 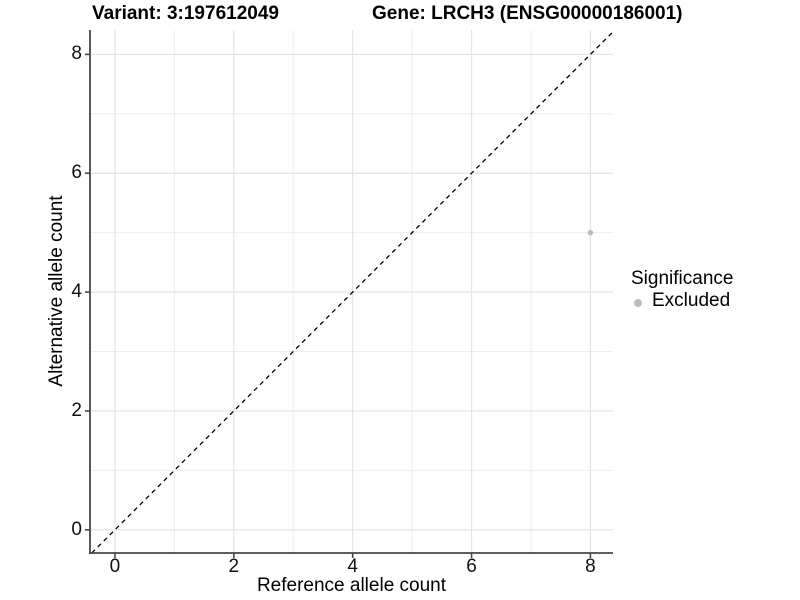 What do you see at coordinates (351, 585) in the screenshot?
I see `x-axis-title: Reference allele count` at bounding box center [351, 585].